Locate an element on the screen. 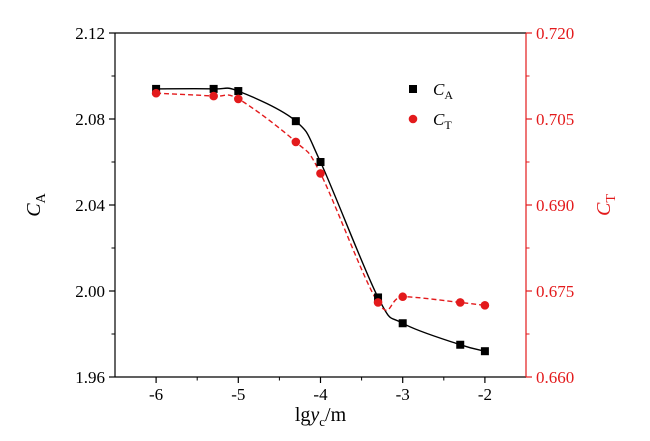 This screenshot has width=650, height=441. x-tick-label: -5 is located at coordinates (238, 394).